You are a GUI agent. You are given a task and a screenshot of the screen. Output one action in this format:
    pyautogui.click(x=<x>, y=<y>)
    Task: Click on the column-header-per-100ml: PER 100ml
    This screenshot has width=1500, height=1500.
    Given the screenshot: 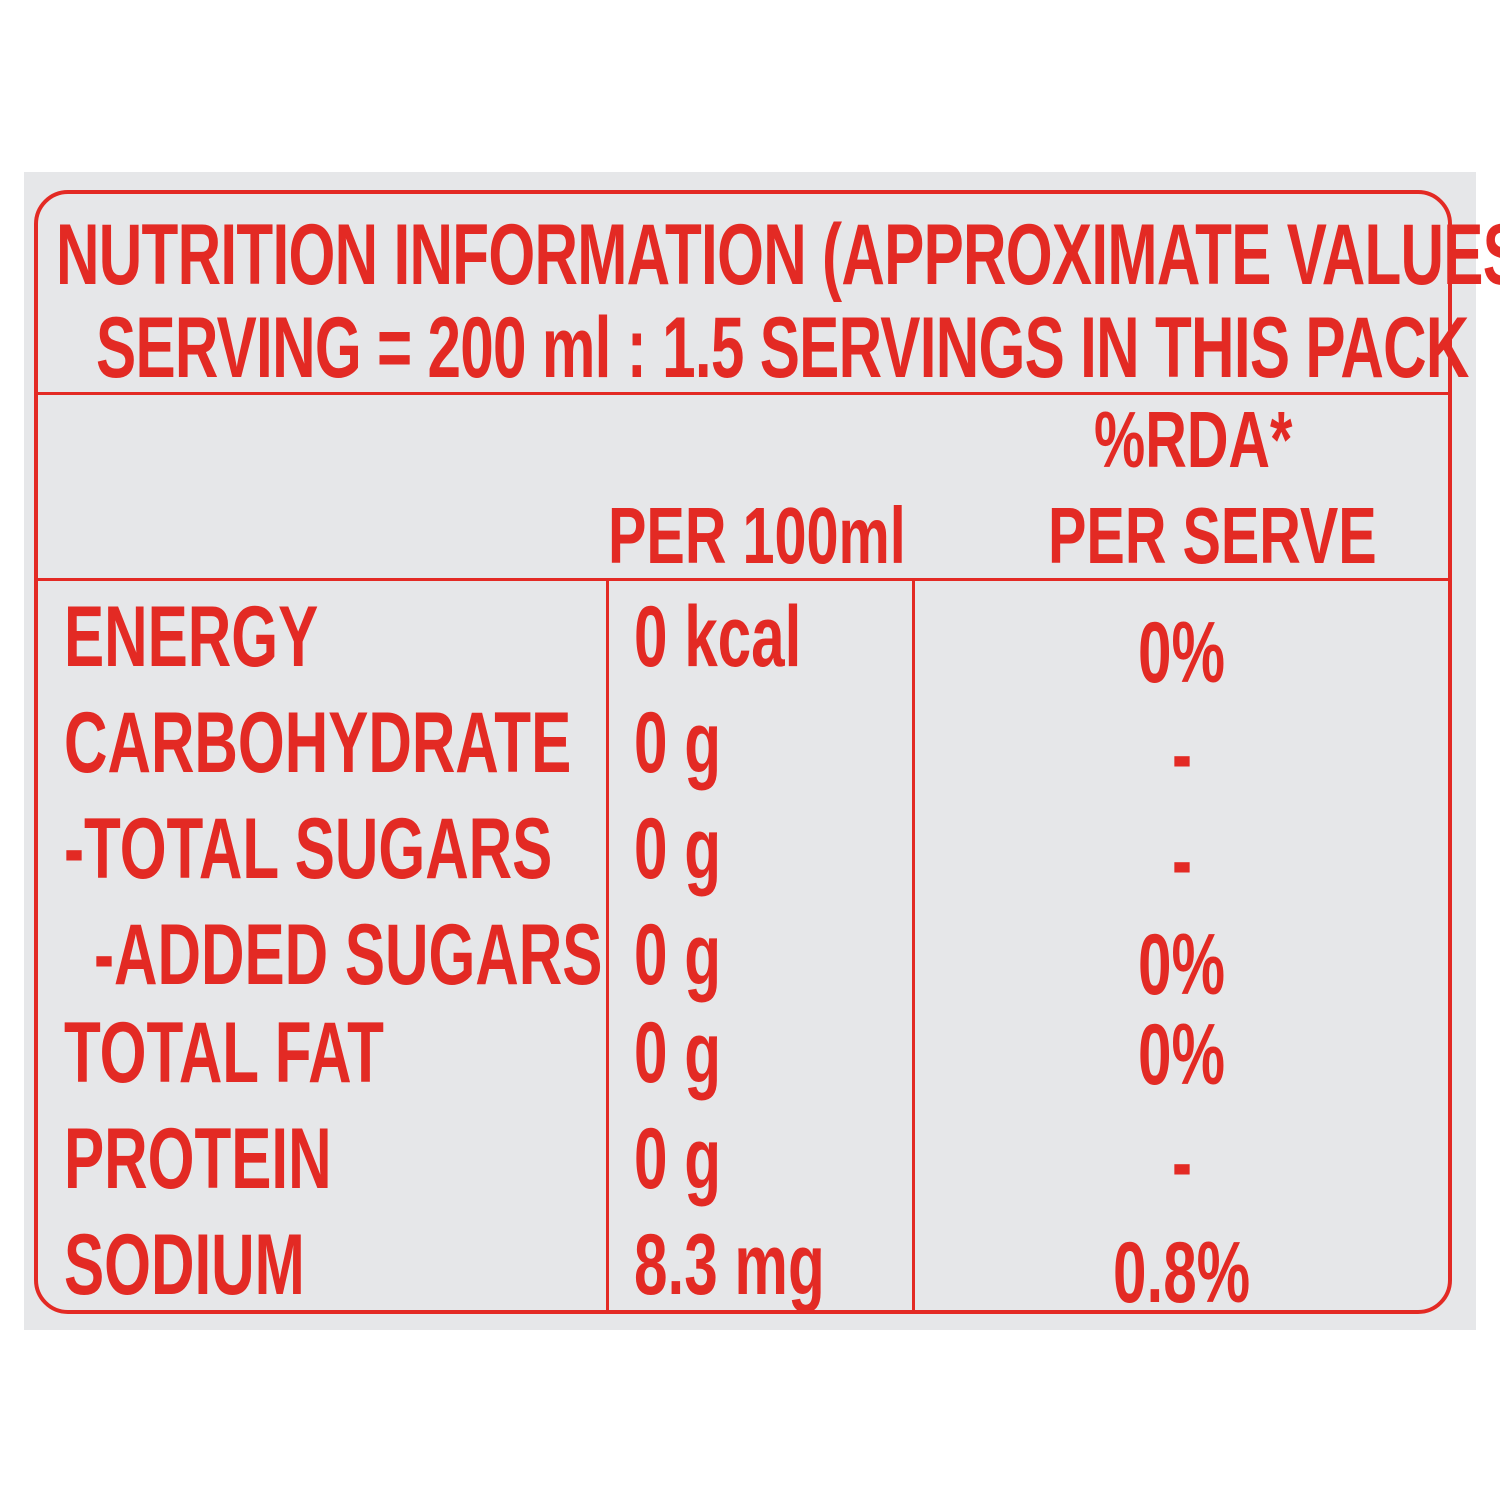 What is the action you would take?
    pyautogui.click(x=757, y=535)
    